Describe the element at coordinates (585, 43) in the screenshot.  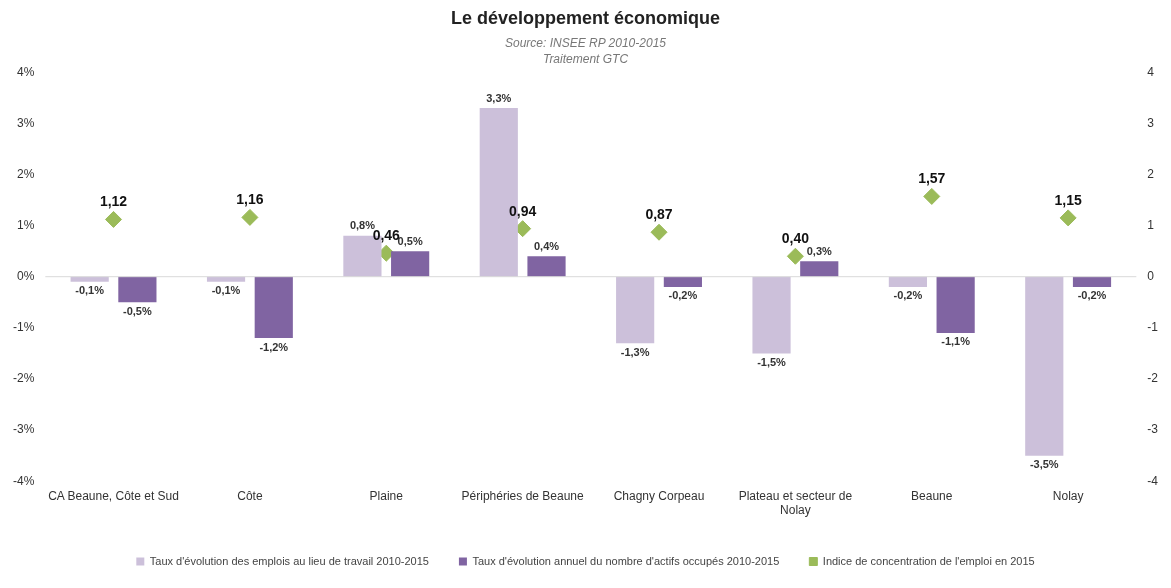
I see `chart-subtitle: Source: INSEE RP 2010-2015` at that location.